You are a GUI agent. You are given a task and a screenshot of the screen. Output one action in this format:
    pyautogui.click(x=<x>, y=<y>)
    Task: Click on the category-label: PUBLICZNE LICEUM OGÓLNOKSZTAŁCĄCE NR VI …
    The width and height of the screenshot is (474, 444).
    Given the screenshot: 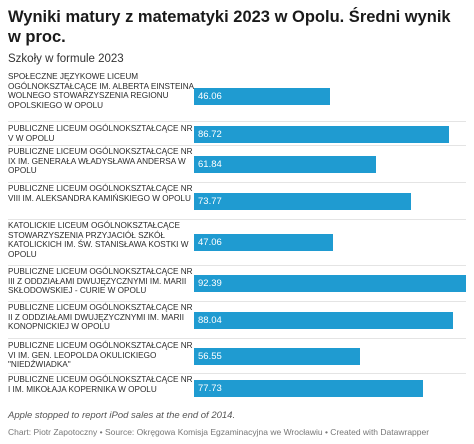 What is the action you would take?
    pyautogui.click(x=100, y=355)
    